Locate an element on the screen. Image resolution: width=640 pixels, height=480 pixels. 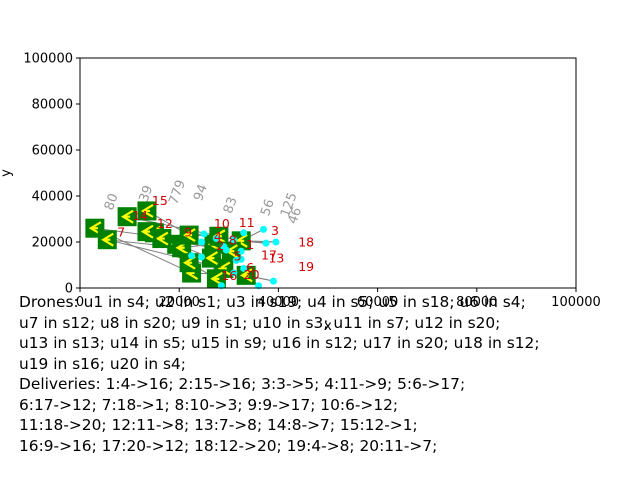
drone-label: 9 is located at coordinates (188, 231).